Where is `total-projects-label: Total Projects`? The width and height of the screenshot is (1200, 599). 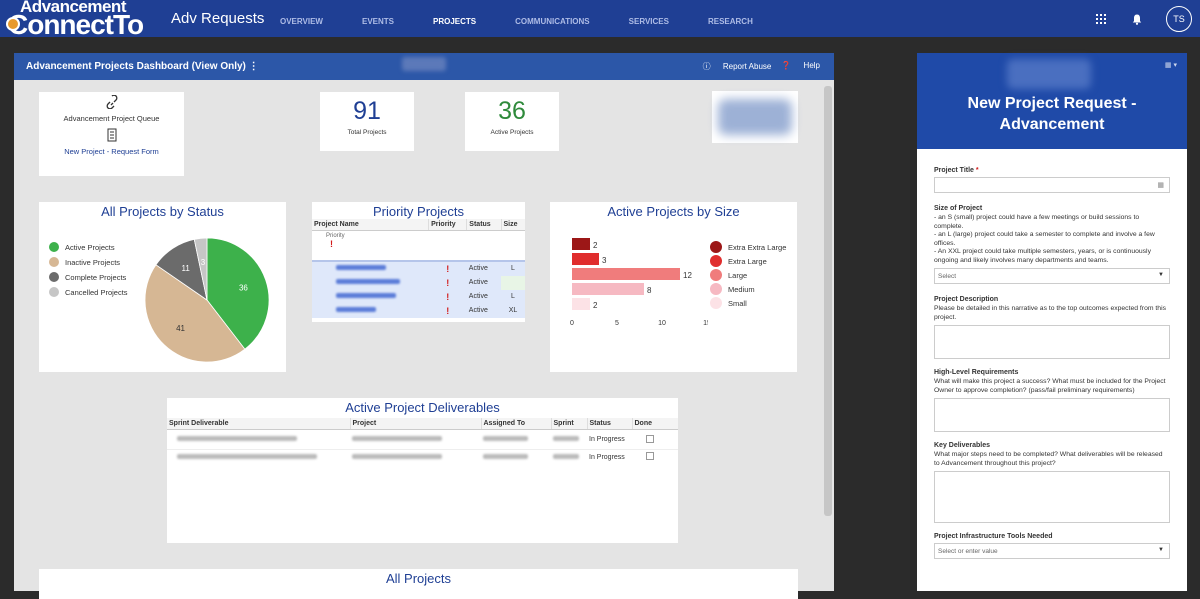
total-projects-label: Total Projects is located at coordinates (367, 132).